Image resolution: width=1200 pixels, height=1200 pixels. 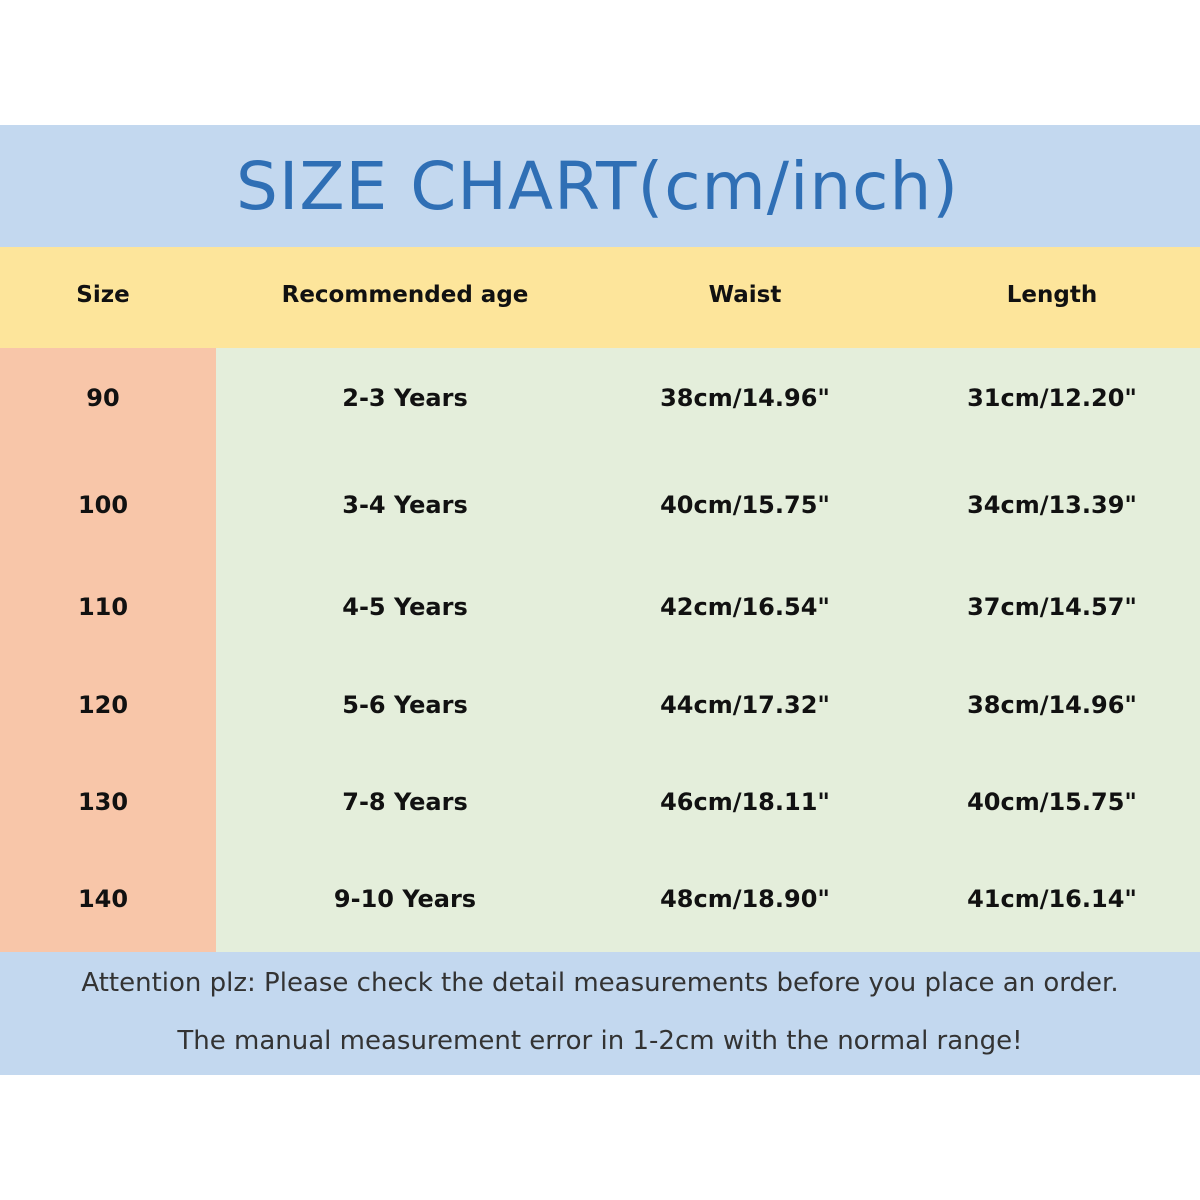 What do you see at coordinates (103, 398) in the screenshot?
I see `cell-size: 90` at bounding box center [103, 398].